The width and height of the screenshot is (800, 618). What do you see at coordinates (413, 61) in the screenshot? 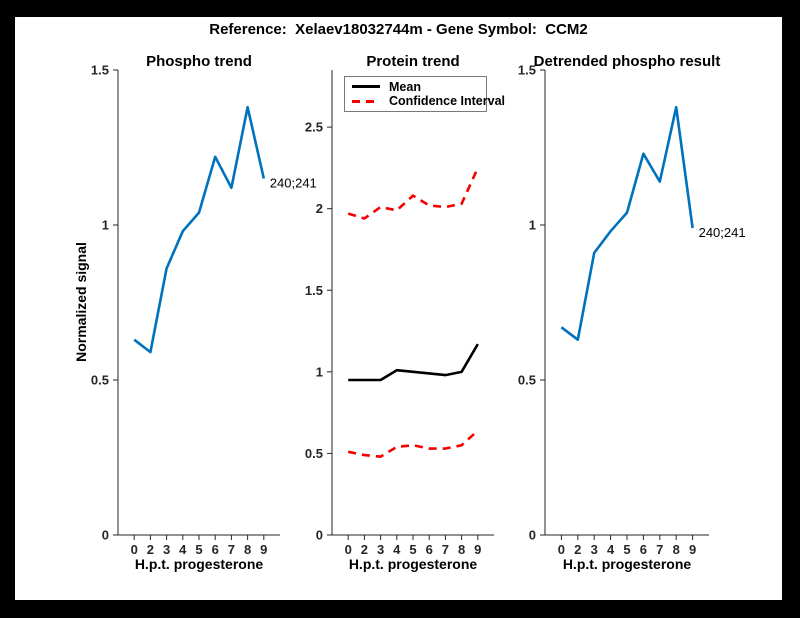
I see `subplot-title-protein-trend: Protein trend` at bounding box center [413, 61].